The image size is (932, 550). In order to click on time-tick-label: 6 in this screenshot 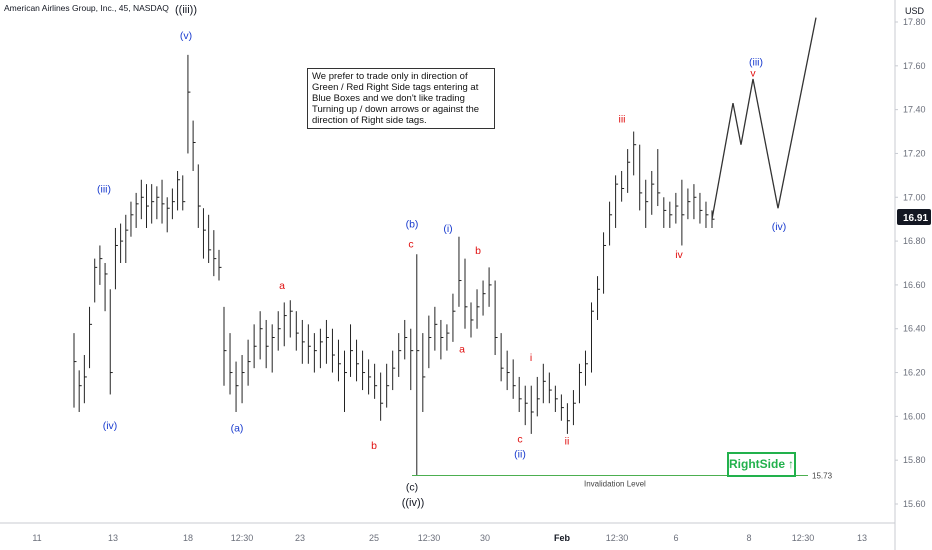, I will do `click(675, 538)`.